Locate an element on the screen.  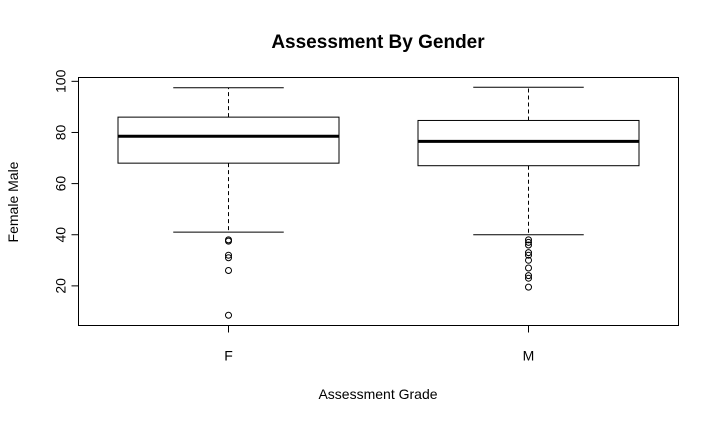
y-tick-label: 40 is located at coordinates (61, 235).